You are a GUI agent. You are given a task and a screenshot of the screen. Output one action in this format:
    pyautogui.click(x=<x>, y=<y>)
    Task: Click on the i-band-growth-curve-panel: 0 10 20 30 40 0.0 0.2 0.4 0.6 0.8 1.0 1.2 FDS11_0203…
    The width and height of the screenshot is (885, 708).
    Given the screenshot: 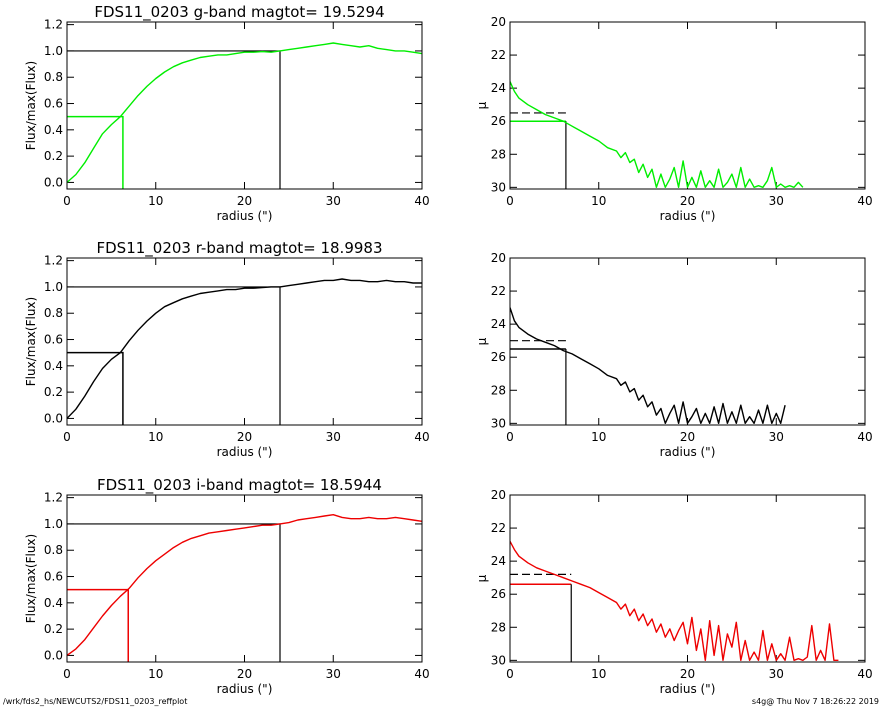 What is the action you would take?
    pyautogui.click(x=227, y=586)
    